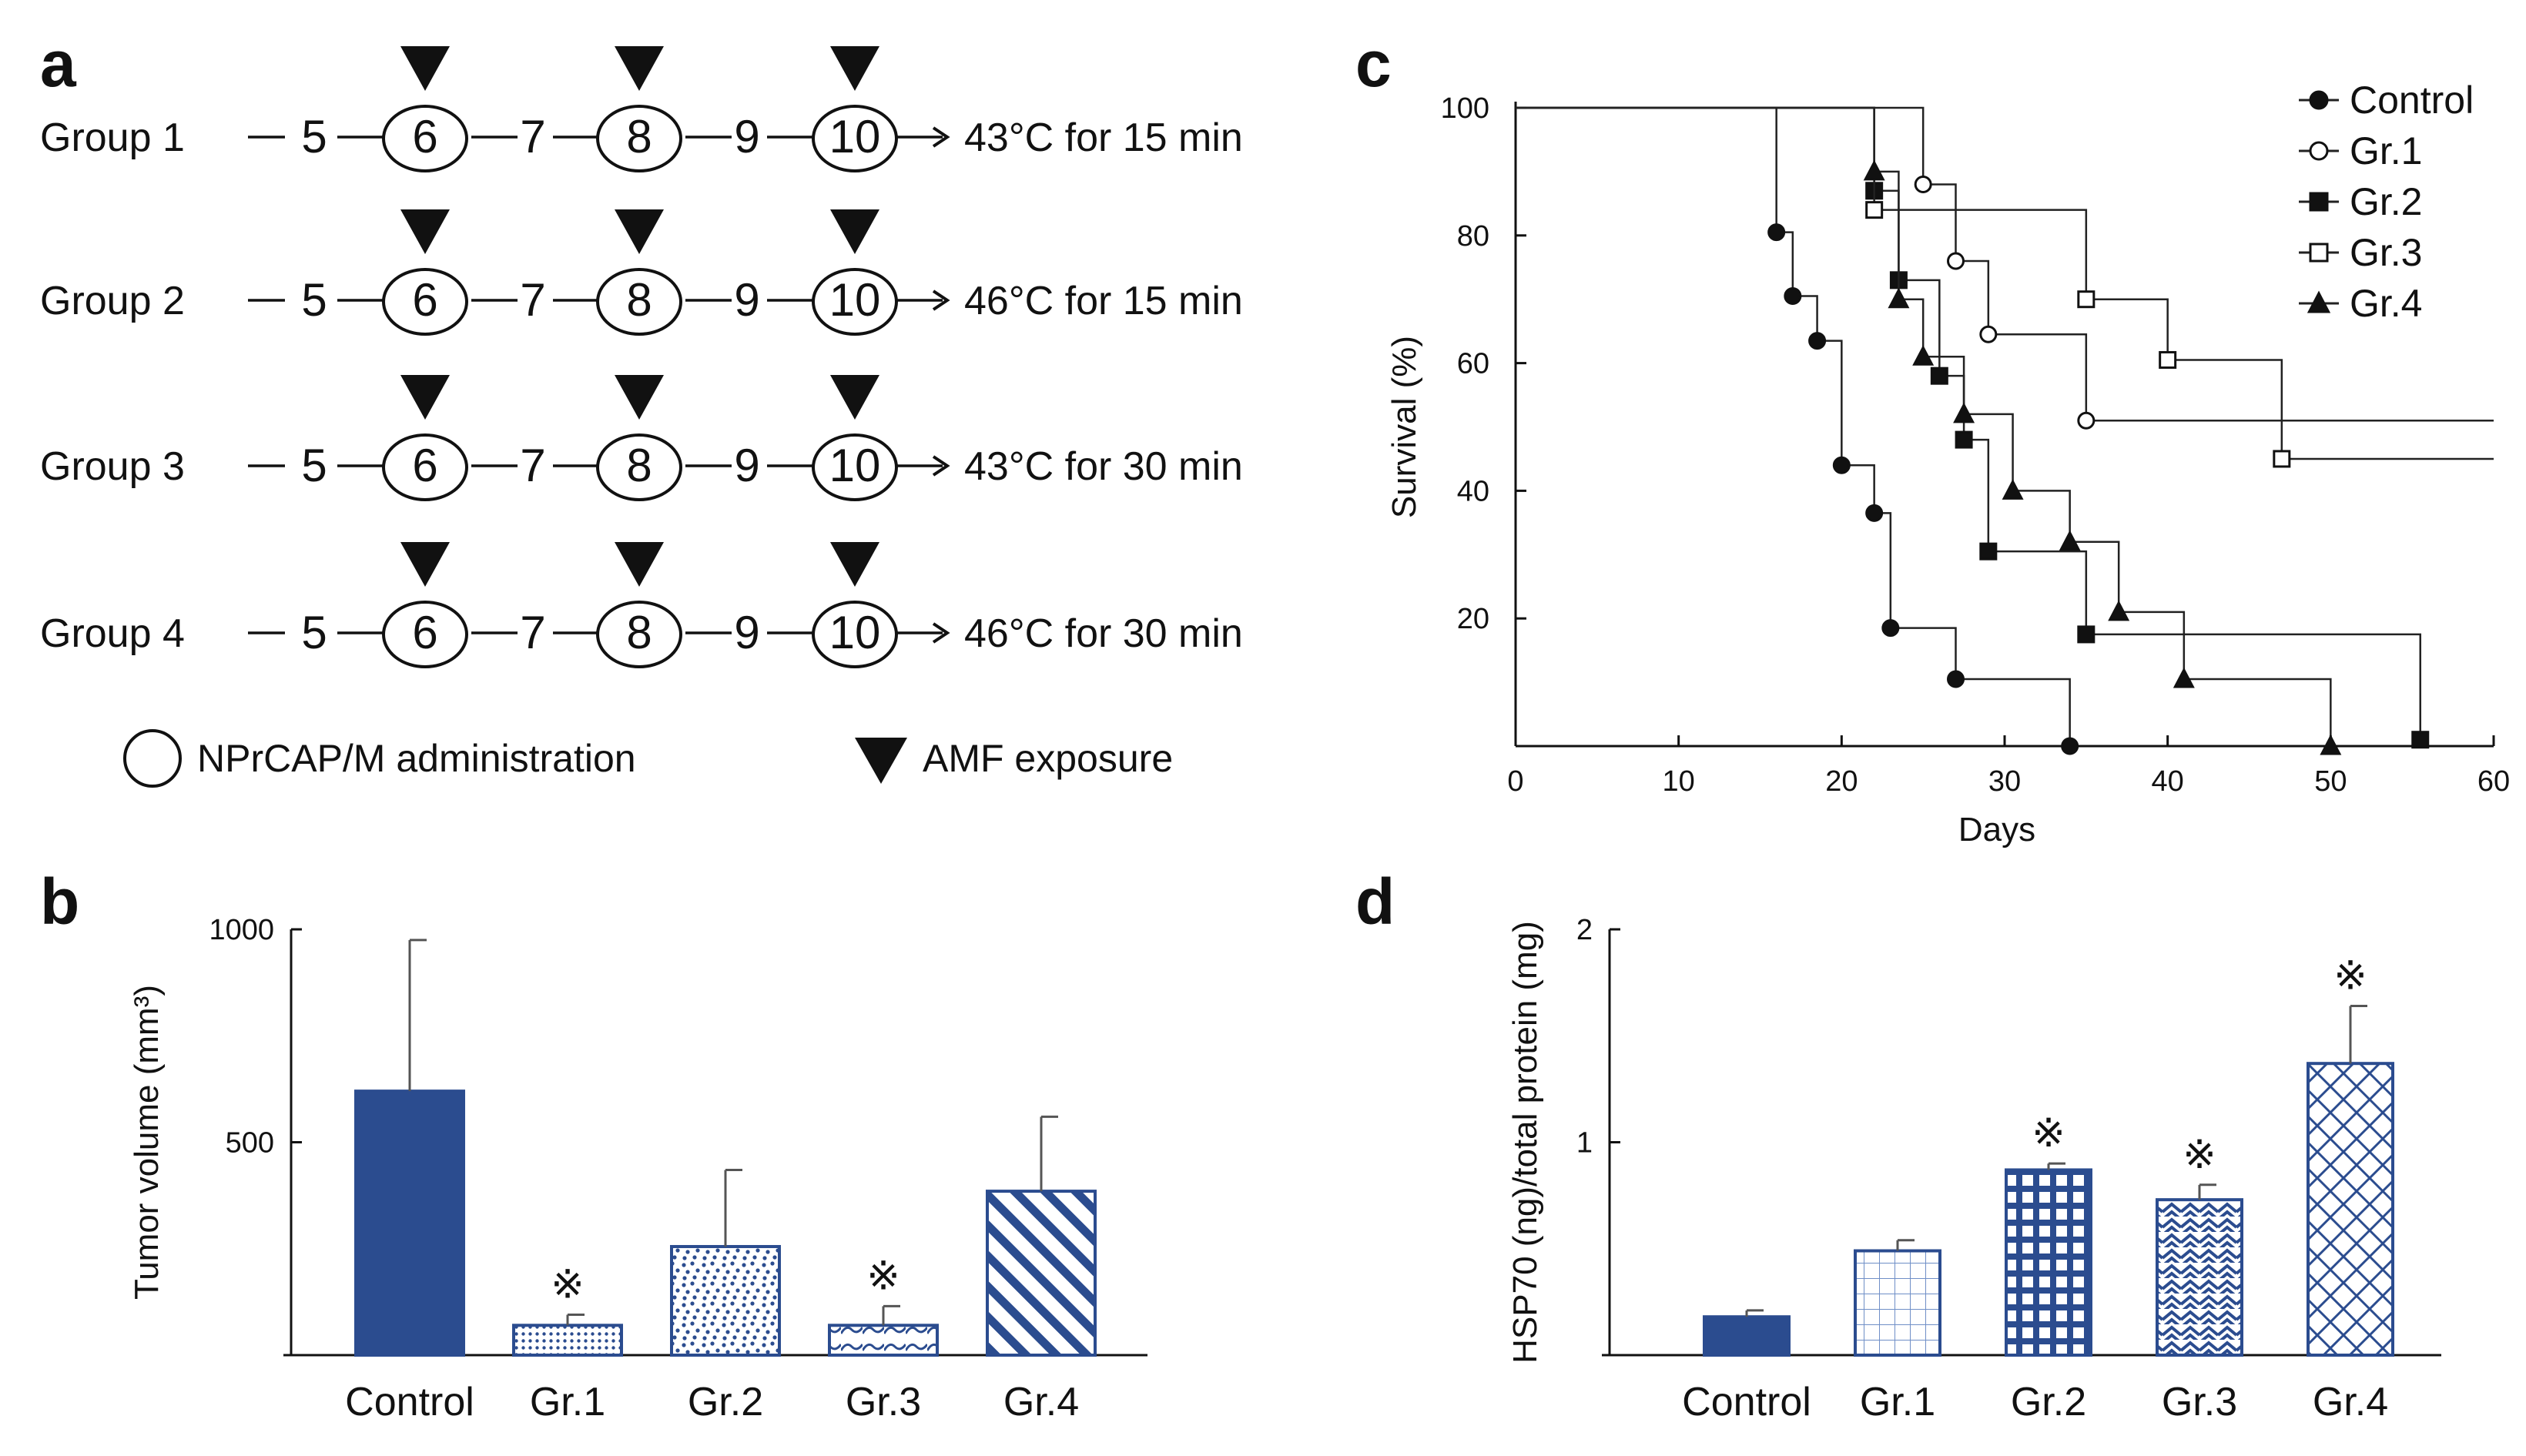 Image resolution: width=2526 pixels, height=1456 pixels. Describe the element at coordinates (1473, 619) in the screenshot. I see `y-tick-label: 20` at that location.